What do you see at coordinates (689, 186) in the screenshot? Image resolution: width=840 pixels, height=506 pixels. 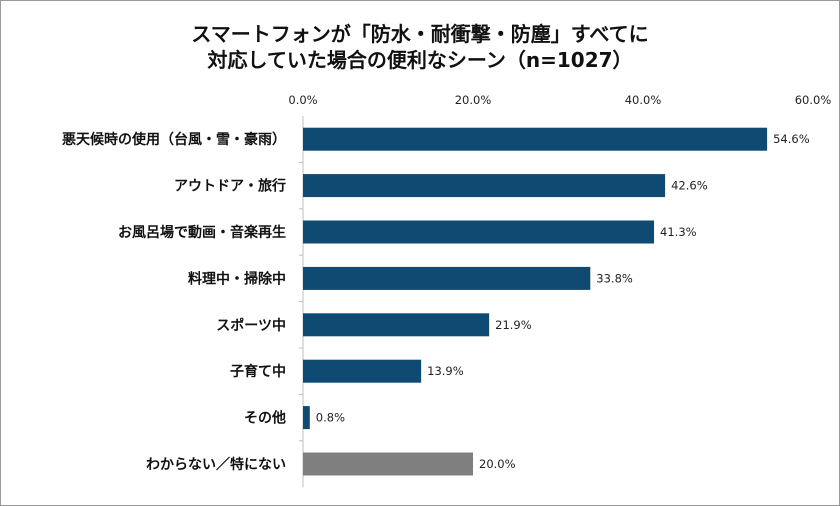 I see `data-label: 42.6%` at bounding box center [689, 186].